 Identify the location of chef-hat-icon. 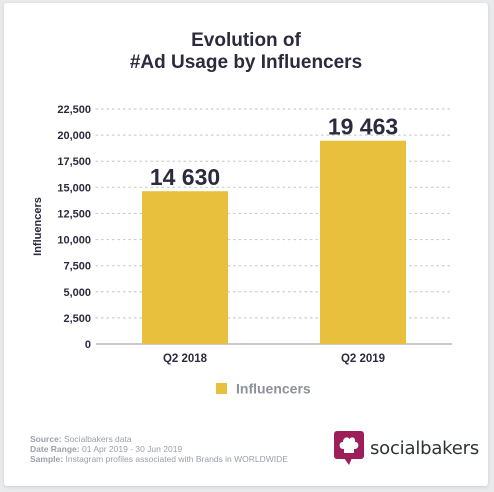
(349, 448).